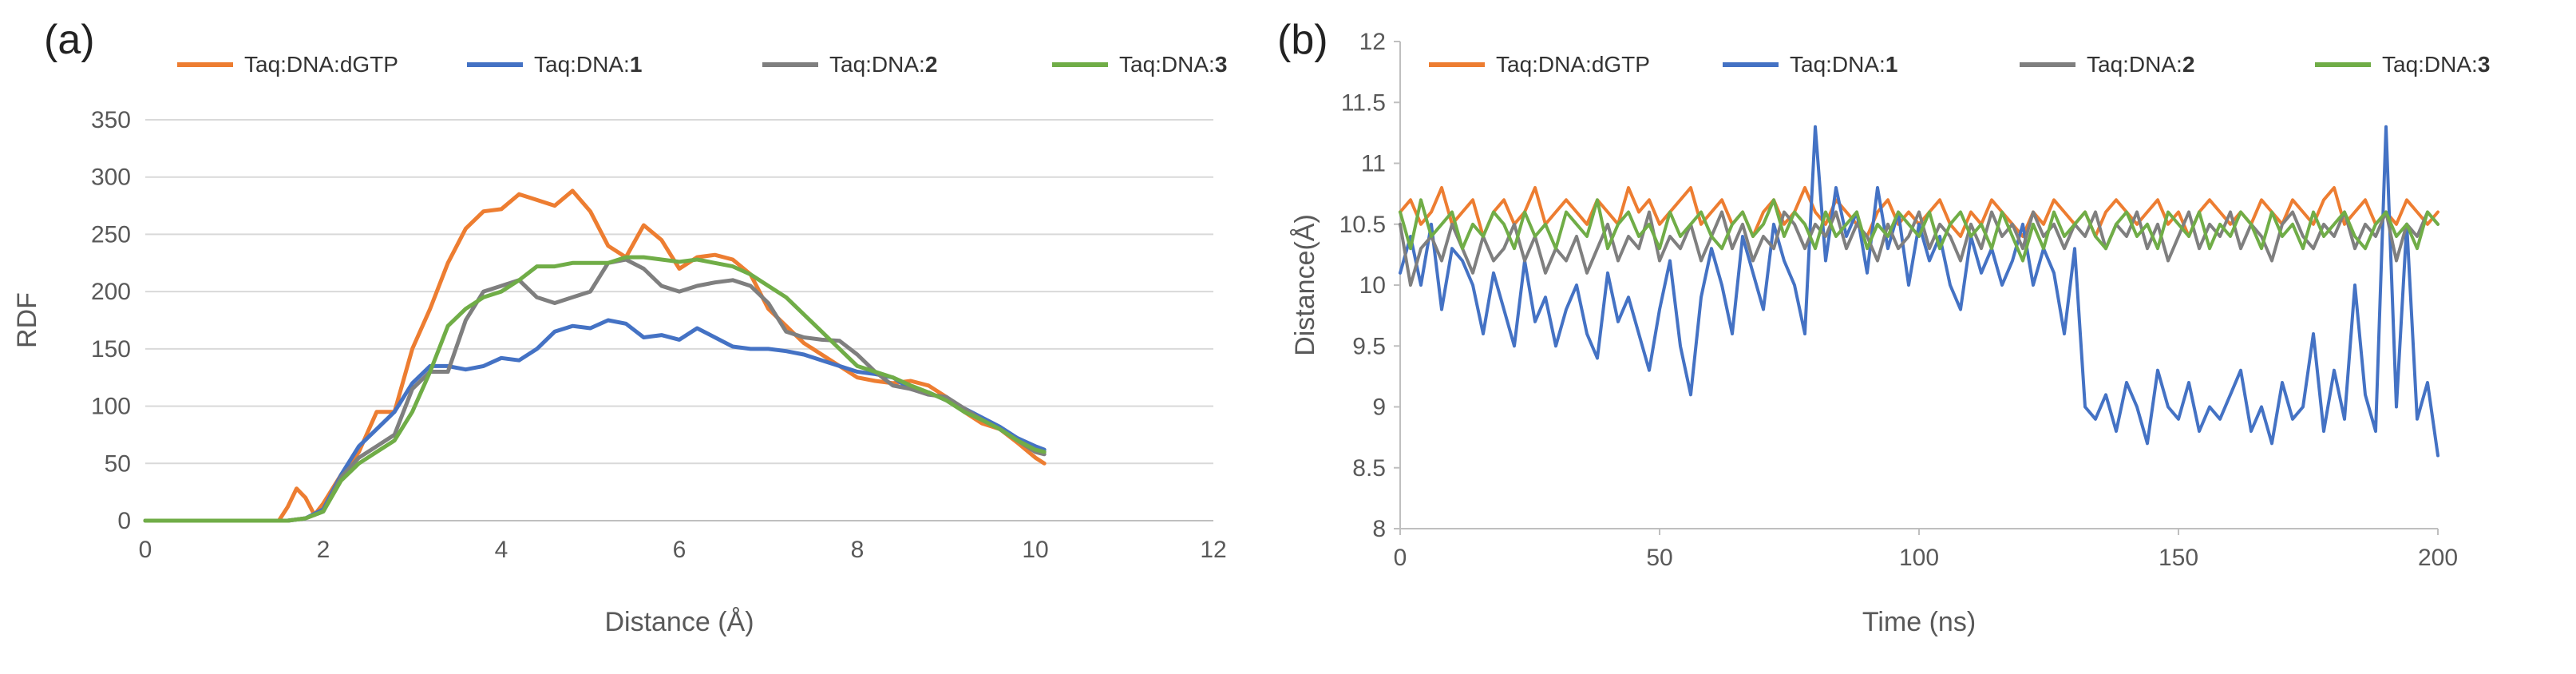 This screenshot has width=2576, height=674. Describe the element at coordinates (1919, 622) in the screenshot. I see `chart1-x-axis-title: Time (ns)` at that location.